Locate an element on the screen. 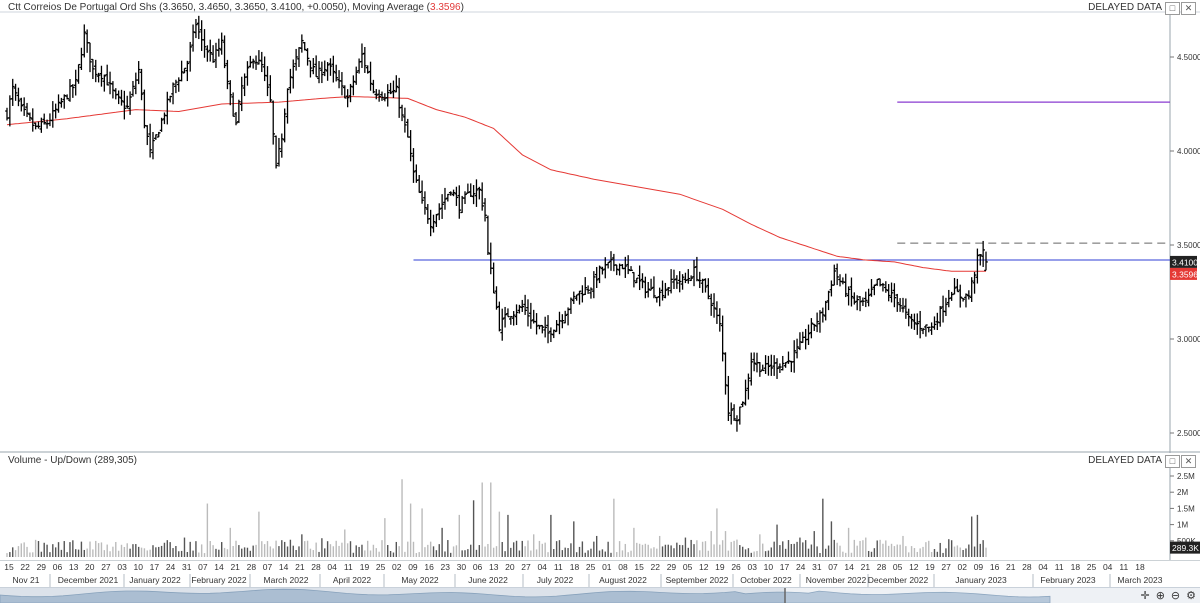 Image resolution: width=1200 pixels, height=603 pixels. volume-tick-label: 500K is located at coordinates (1186, 541).